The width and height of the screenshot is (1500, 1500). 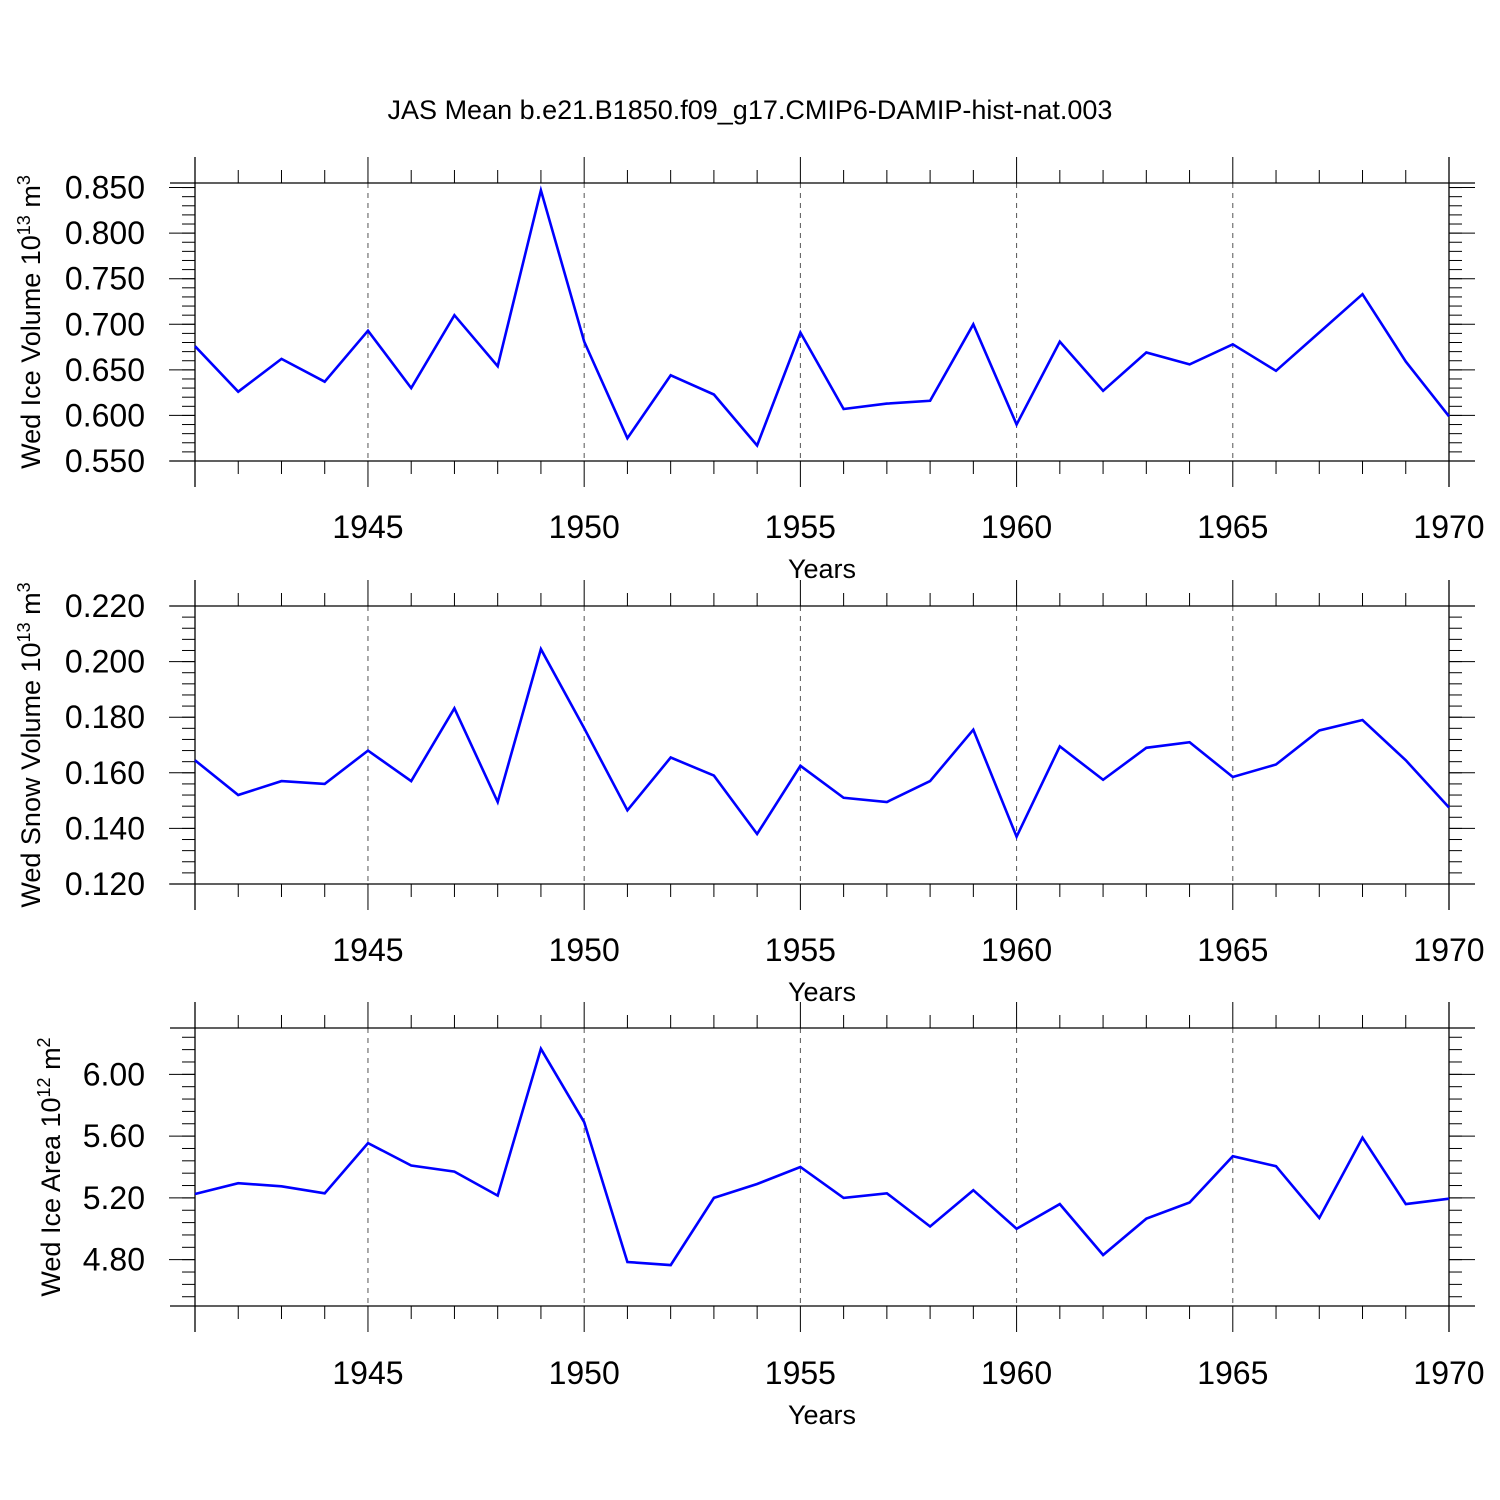 What do you see at coordinates (1448, 527) in the screenshot?
I see `panel-1-xtick-label-1970: 1970` at bounding box center [1448, 527].